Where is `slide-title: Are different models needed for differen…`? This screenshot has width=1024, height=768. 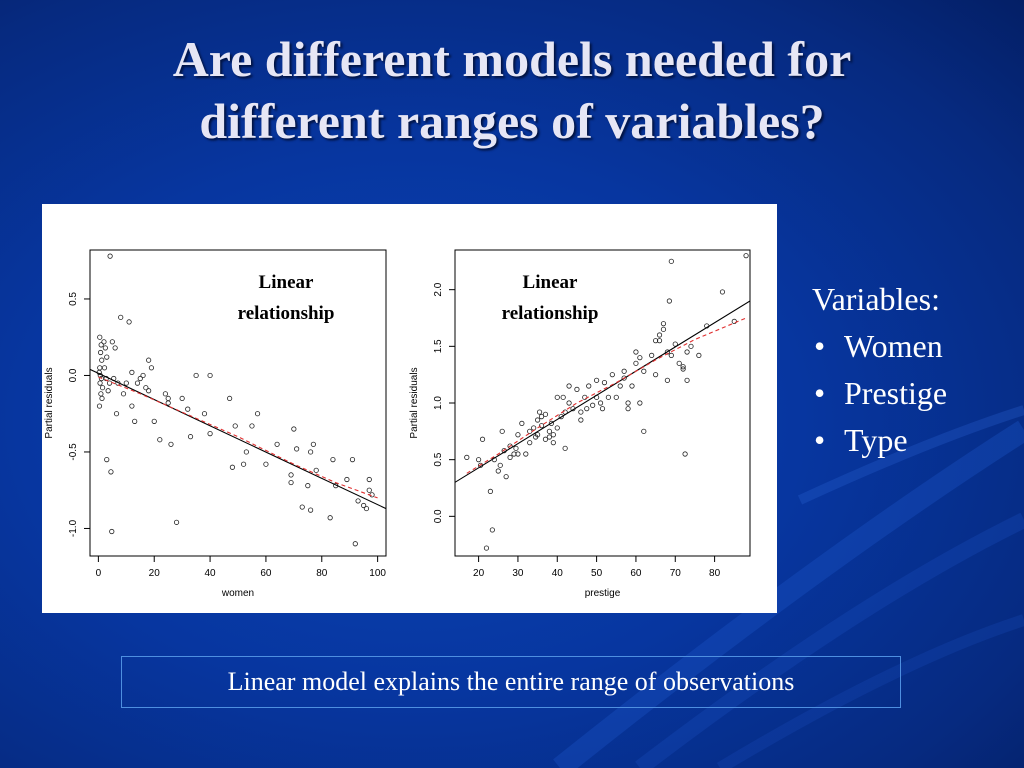
slide-title: Are different models needed for differen… is located at coordinates (512, 90).